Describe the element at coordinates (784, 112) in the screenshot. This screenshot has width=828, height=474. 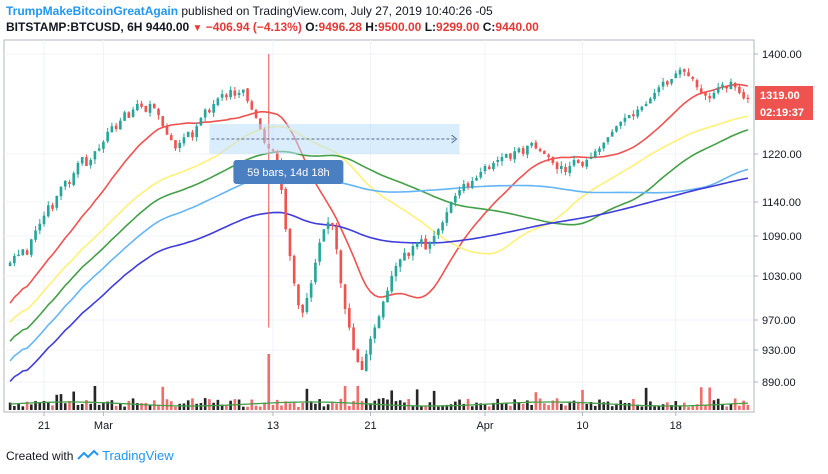
I see `countdown-box` at that location.